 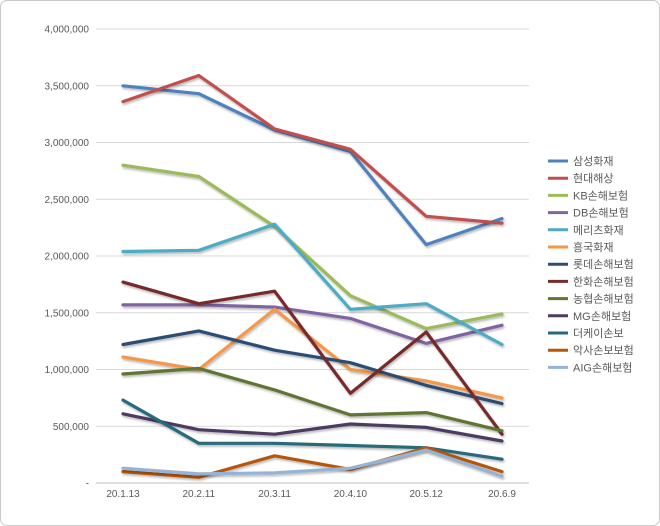 I want to click on legend-item: 메리츠화재, so click(x=586, y=230).